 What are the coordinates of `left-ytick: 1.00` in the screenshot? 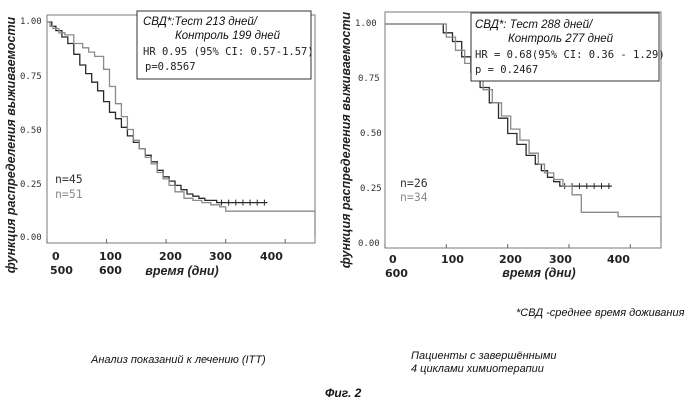 It's located at (31, 22).